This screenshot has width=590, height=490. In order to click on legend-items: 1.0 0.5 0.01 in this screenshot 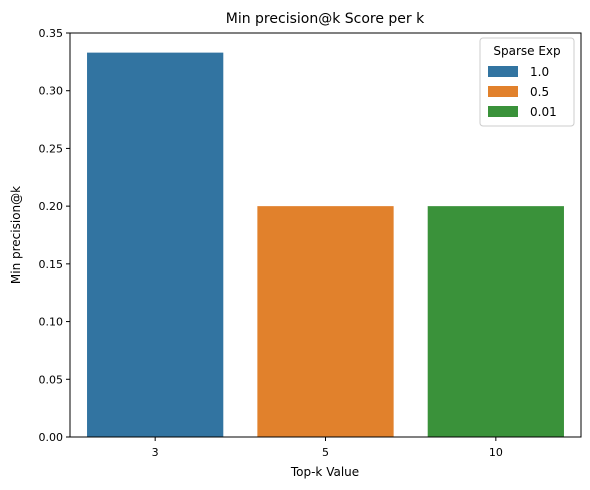, I will do `click(522, 92)`.